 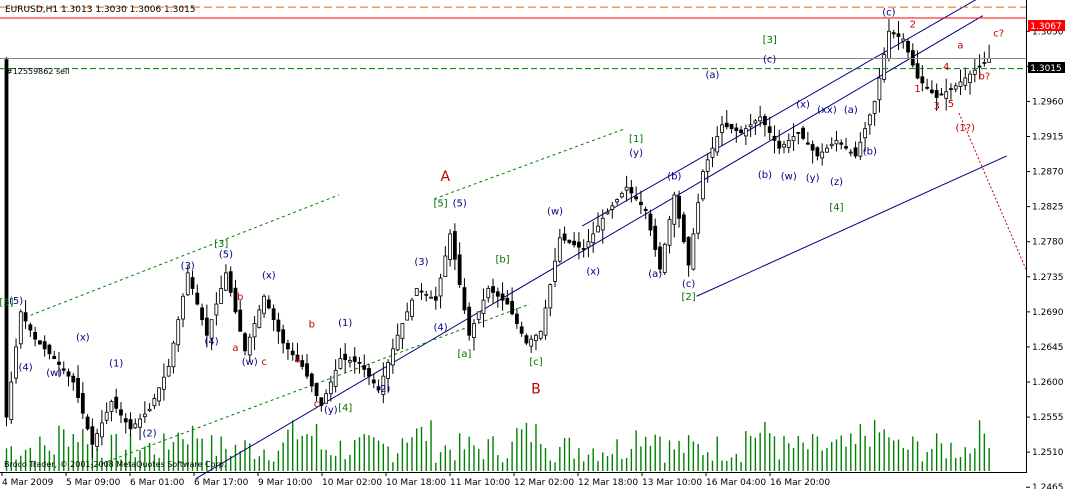 I want to click on wave-label: A, so click(x=446, y=177).